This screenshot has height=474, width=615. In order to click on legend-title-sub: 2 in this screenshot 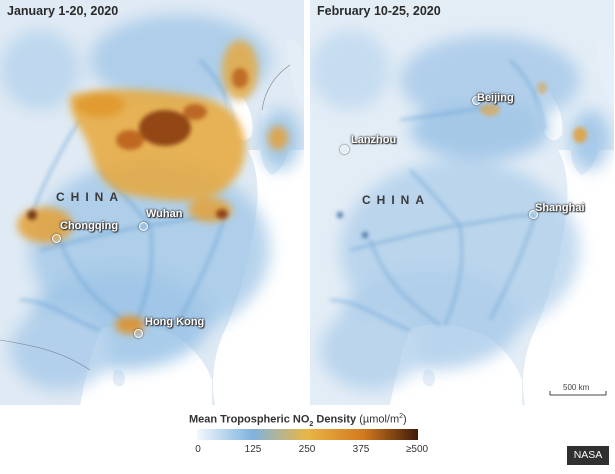, I will do `click(311, 424)`.